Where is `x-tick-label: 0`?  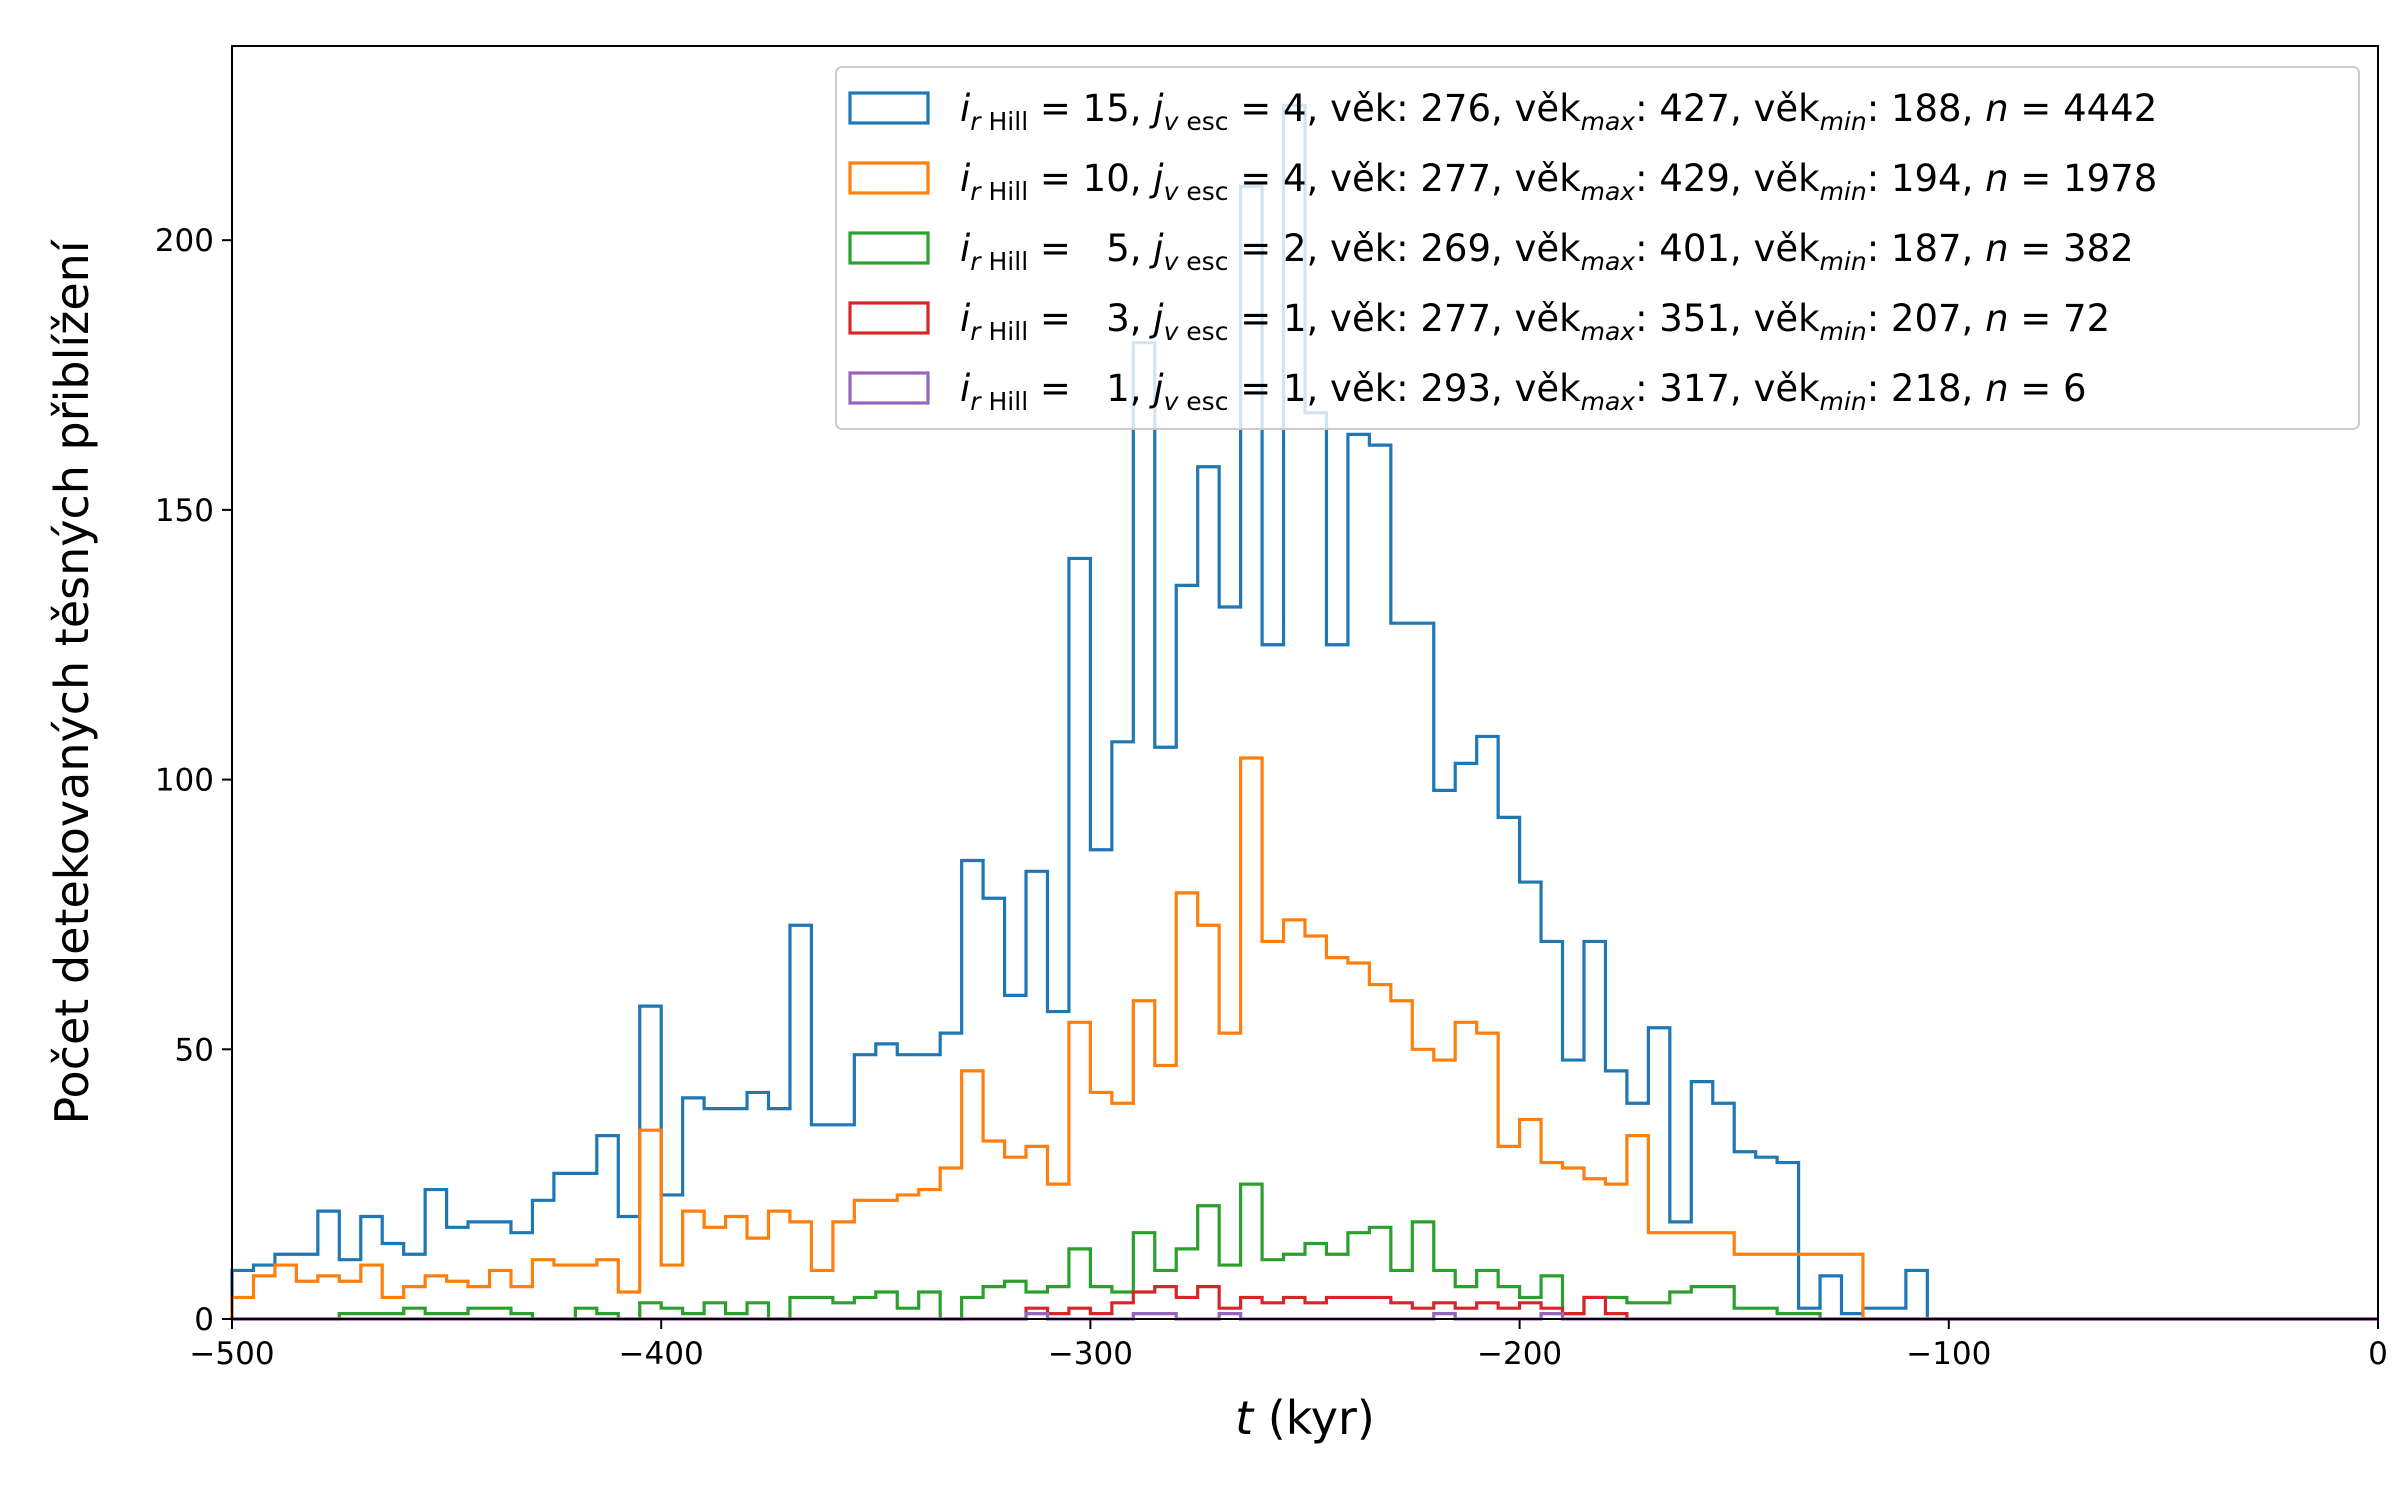 x-tick-label: 0 is located at coordinates (2378, 1354).